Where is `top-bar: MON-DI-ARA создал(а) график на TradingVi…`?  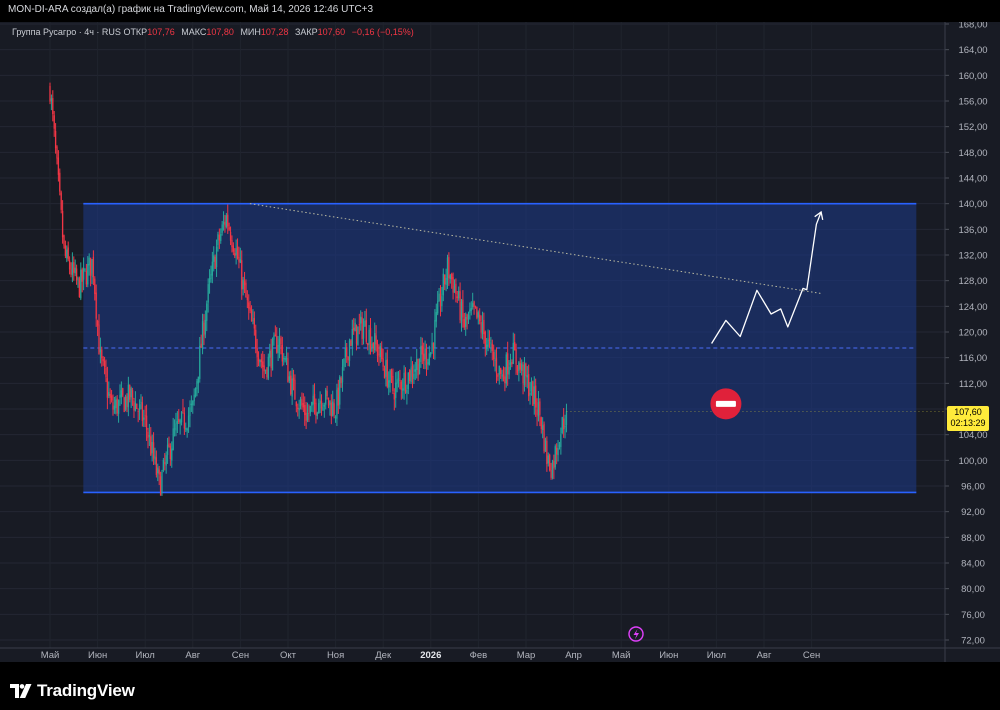
top-bar: MON-DI-ARA создал(а) график на TradingVi… is located at coordinates (500, 11).